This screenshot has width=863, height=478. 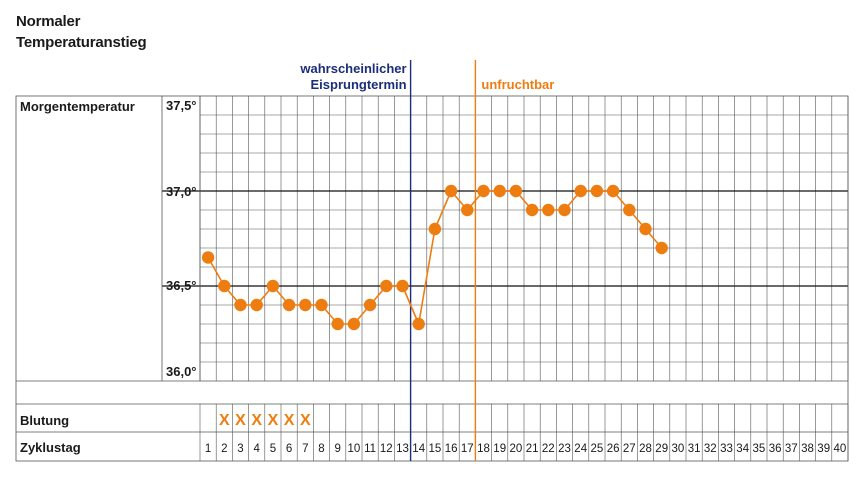 I want to click on cycle-day-label: 23, so click(x=564, y=449).